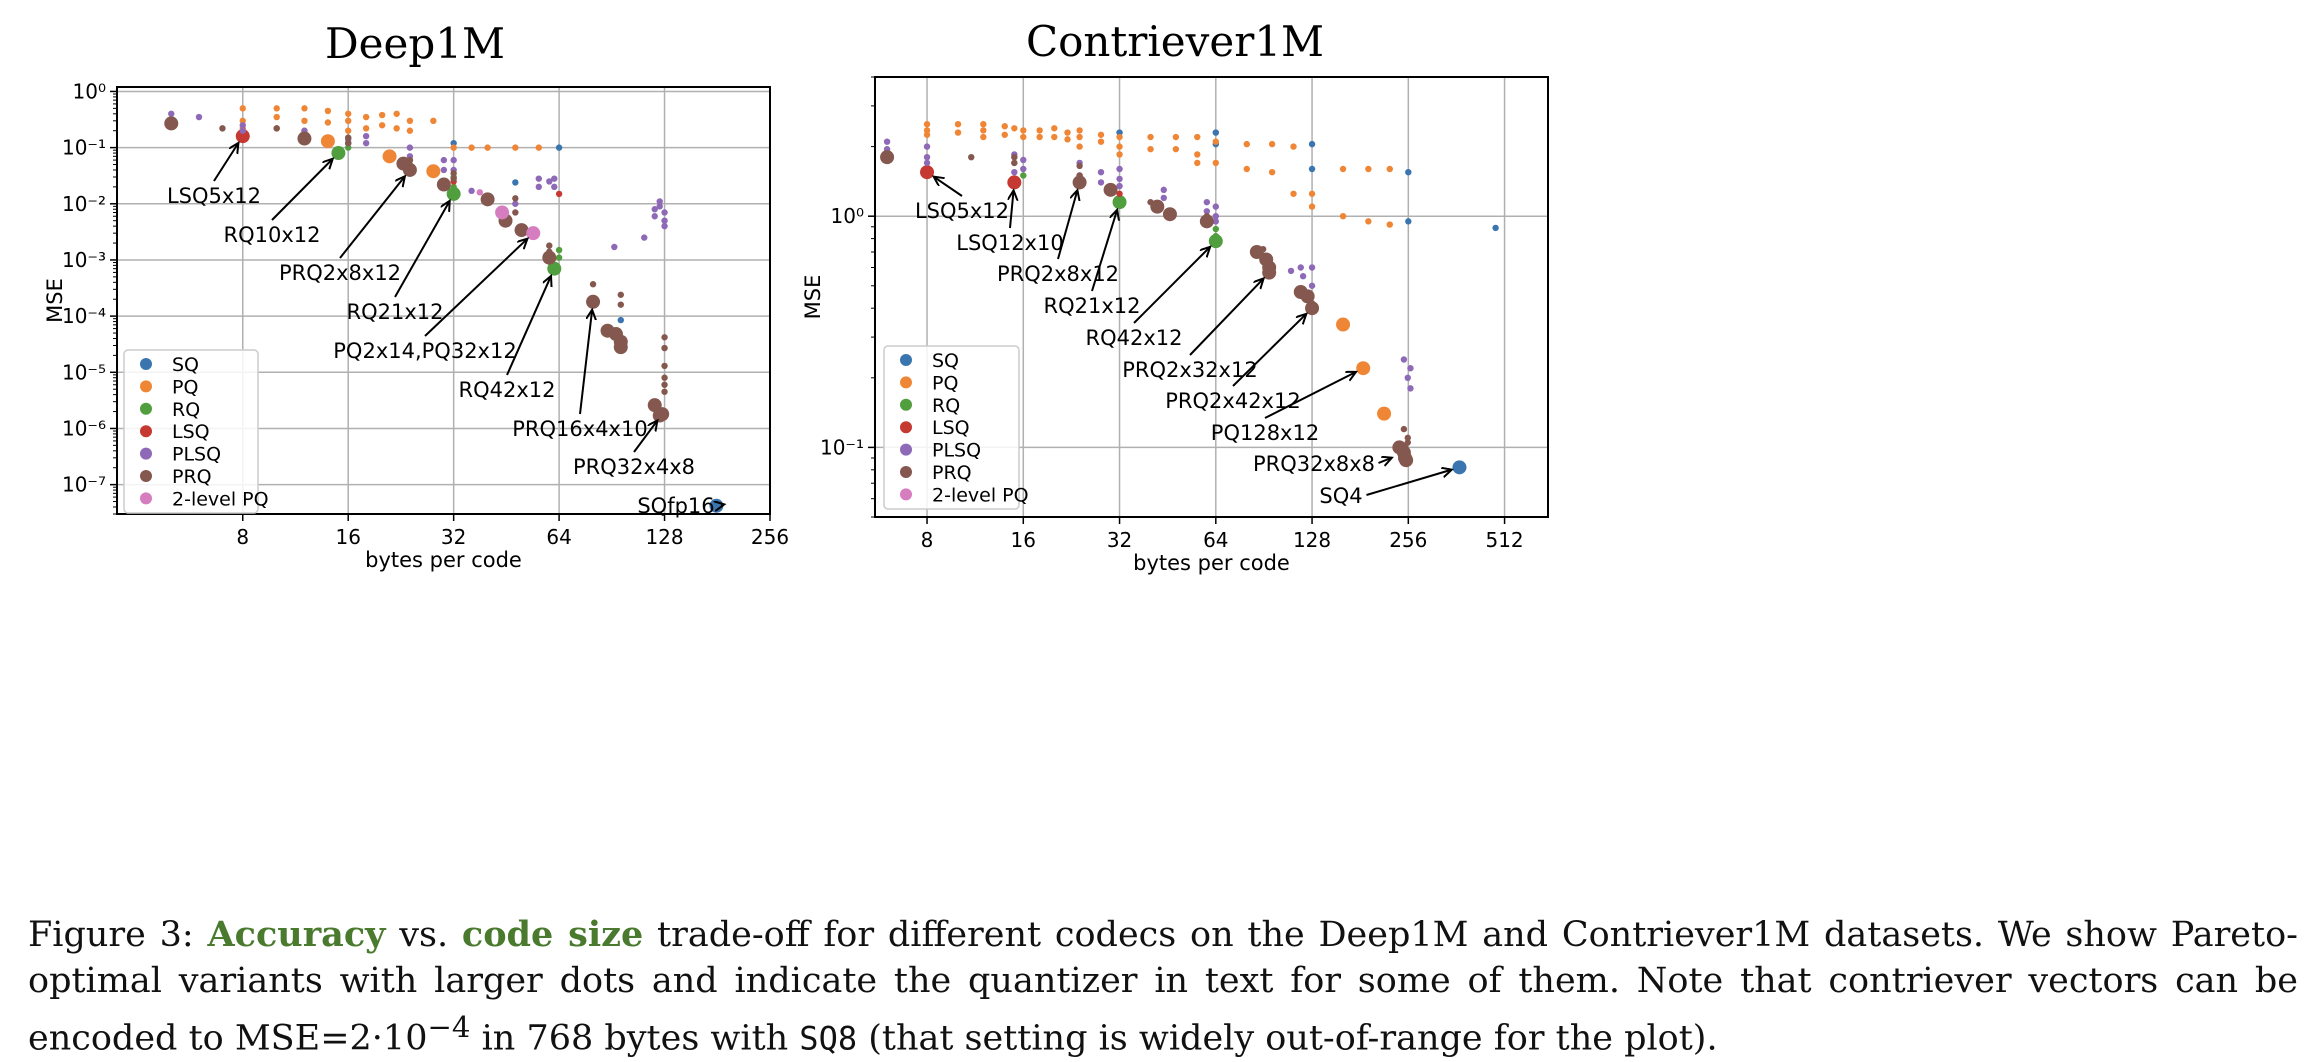  I want to click on chart-title: Contriever1M, so click(1175, 41).